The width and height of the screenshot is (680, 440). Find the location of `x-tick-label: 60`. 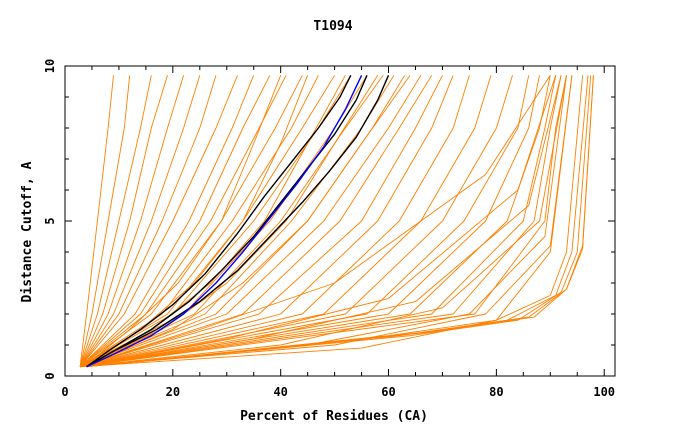

x-tick-label: 60 is located at coordinates (388, 392).